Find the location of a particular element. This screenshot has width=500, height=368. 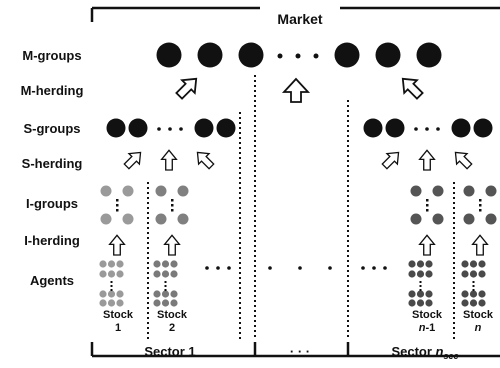

stock-label-1-index: 1 is located at coordinates (118, 328).